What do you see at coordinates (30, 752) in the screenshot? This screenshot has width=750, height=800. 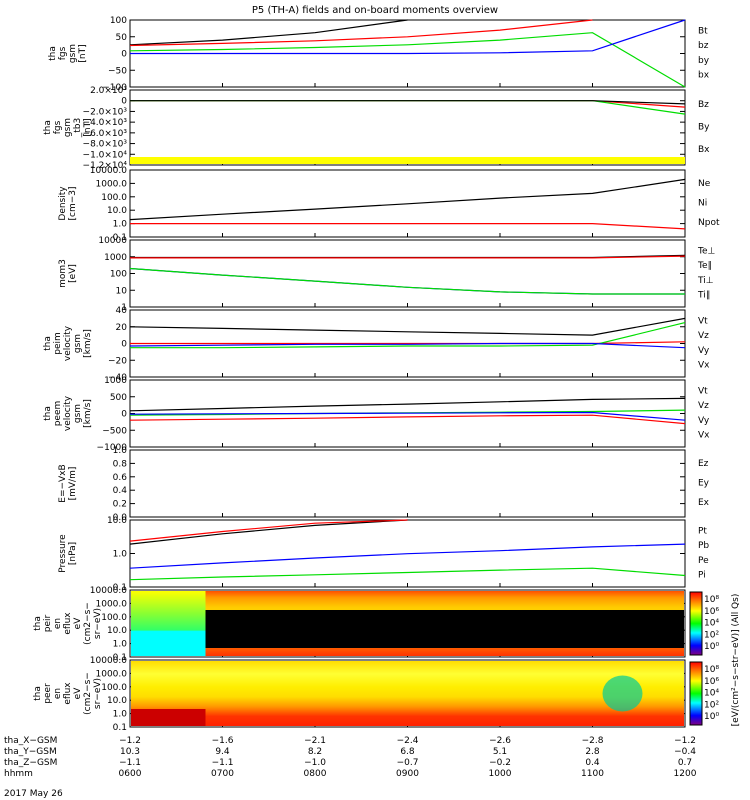 I see `footer-row-label: tha_Y−GSM` at bounding box center [30, 752].